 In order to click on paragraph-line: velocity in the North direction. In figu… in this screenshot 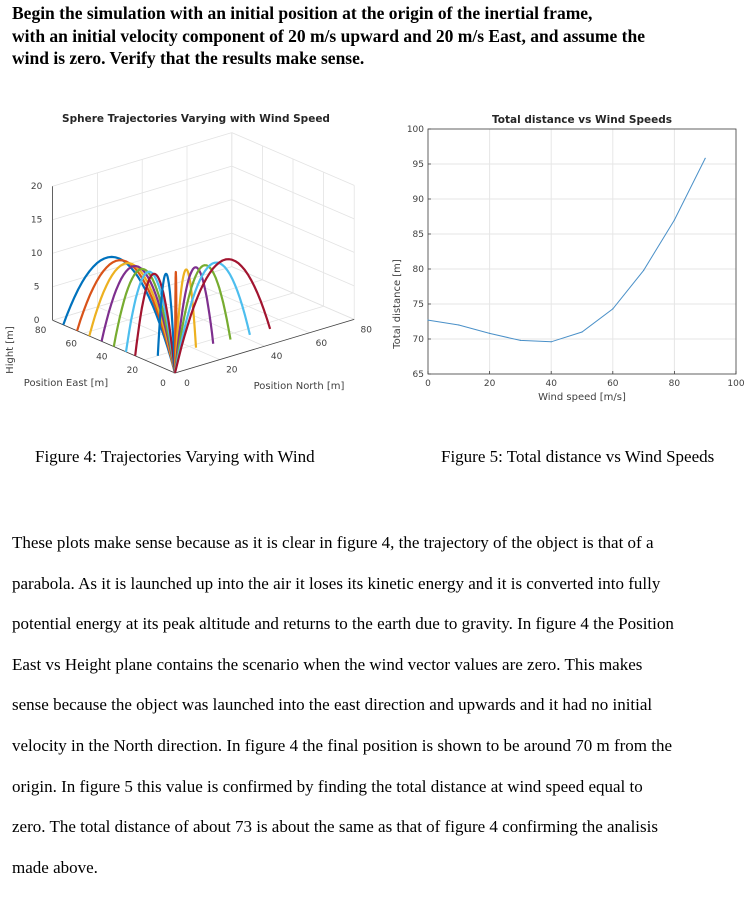, I will do `click(342, 745)`.